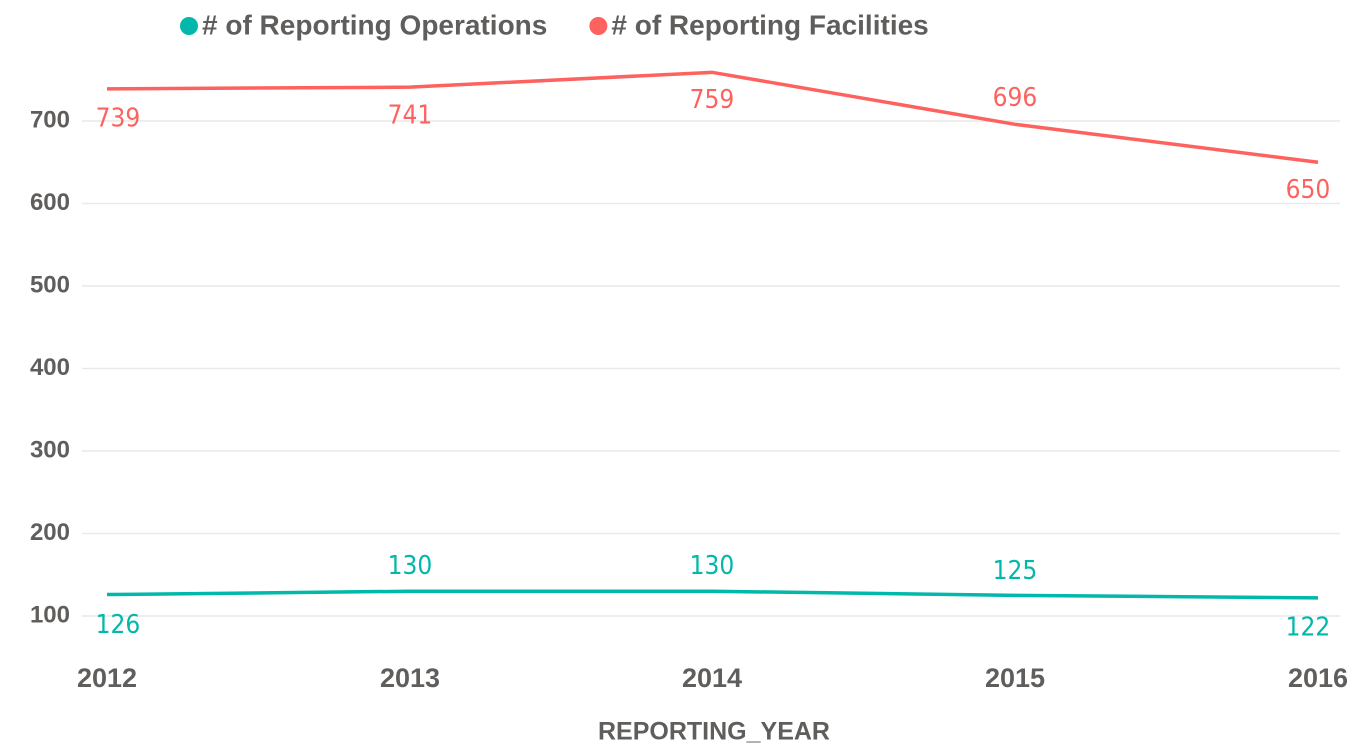  What do you see at coordinates (410, 678) in the screenshot?
I see `x-tick-label: 2013` at bounding box center [410, 678].